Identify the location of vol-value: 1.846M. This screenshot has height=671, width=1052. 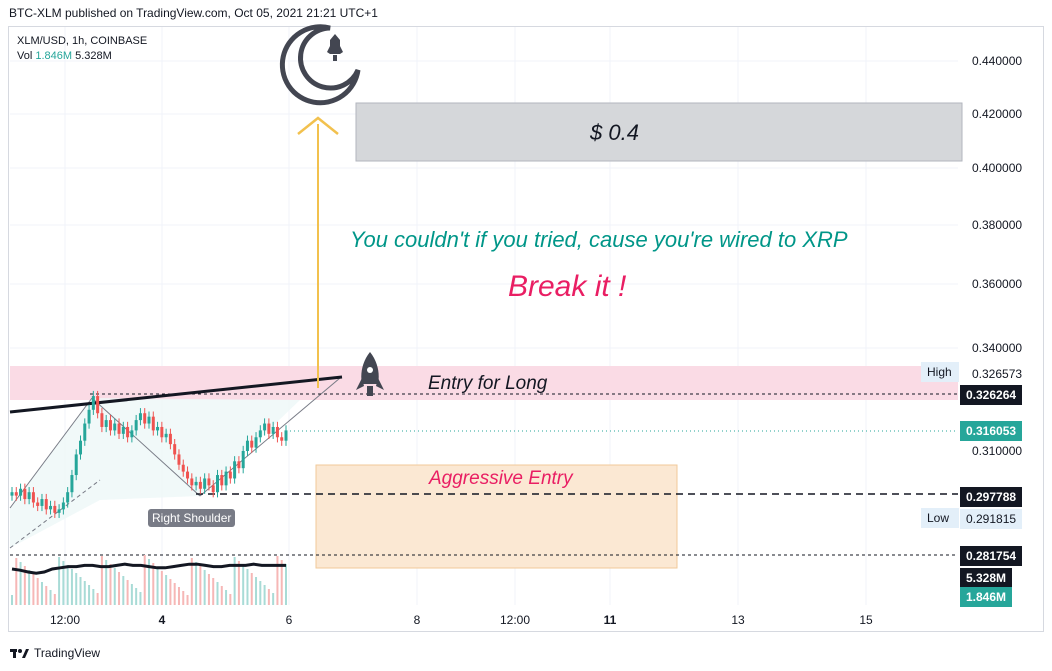
(54, 56).